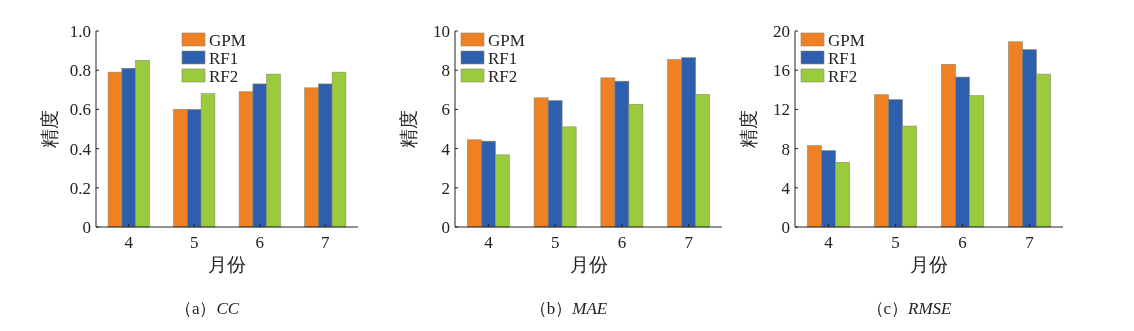 Image resolution: width=1134 pixels, height=331 pixels. I want to click on text: （c）RMSE, so click(909, 308).